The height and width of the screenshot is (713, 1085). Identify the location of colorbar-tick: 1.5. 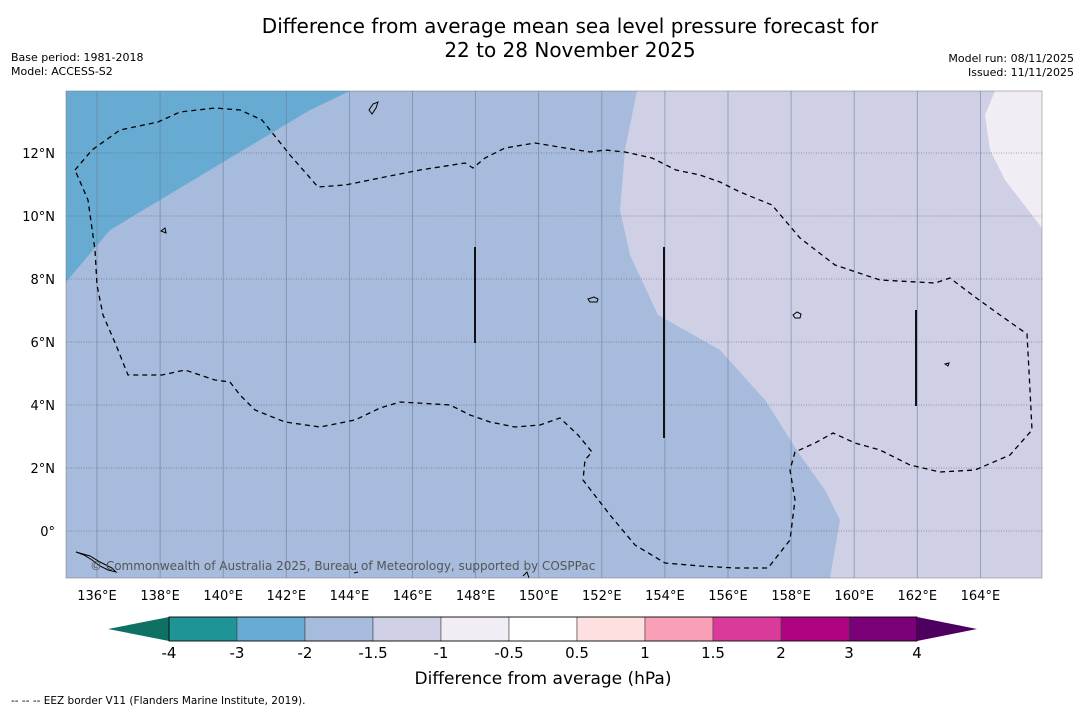
(713, 653).